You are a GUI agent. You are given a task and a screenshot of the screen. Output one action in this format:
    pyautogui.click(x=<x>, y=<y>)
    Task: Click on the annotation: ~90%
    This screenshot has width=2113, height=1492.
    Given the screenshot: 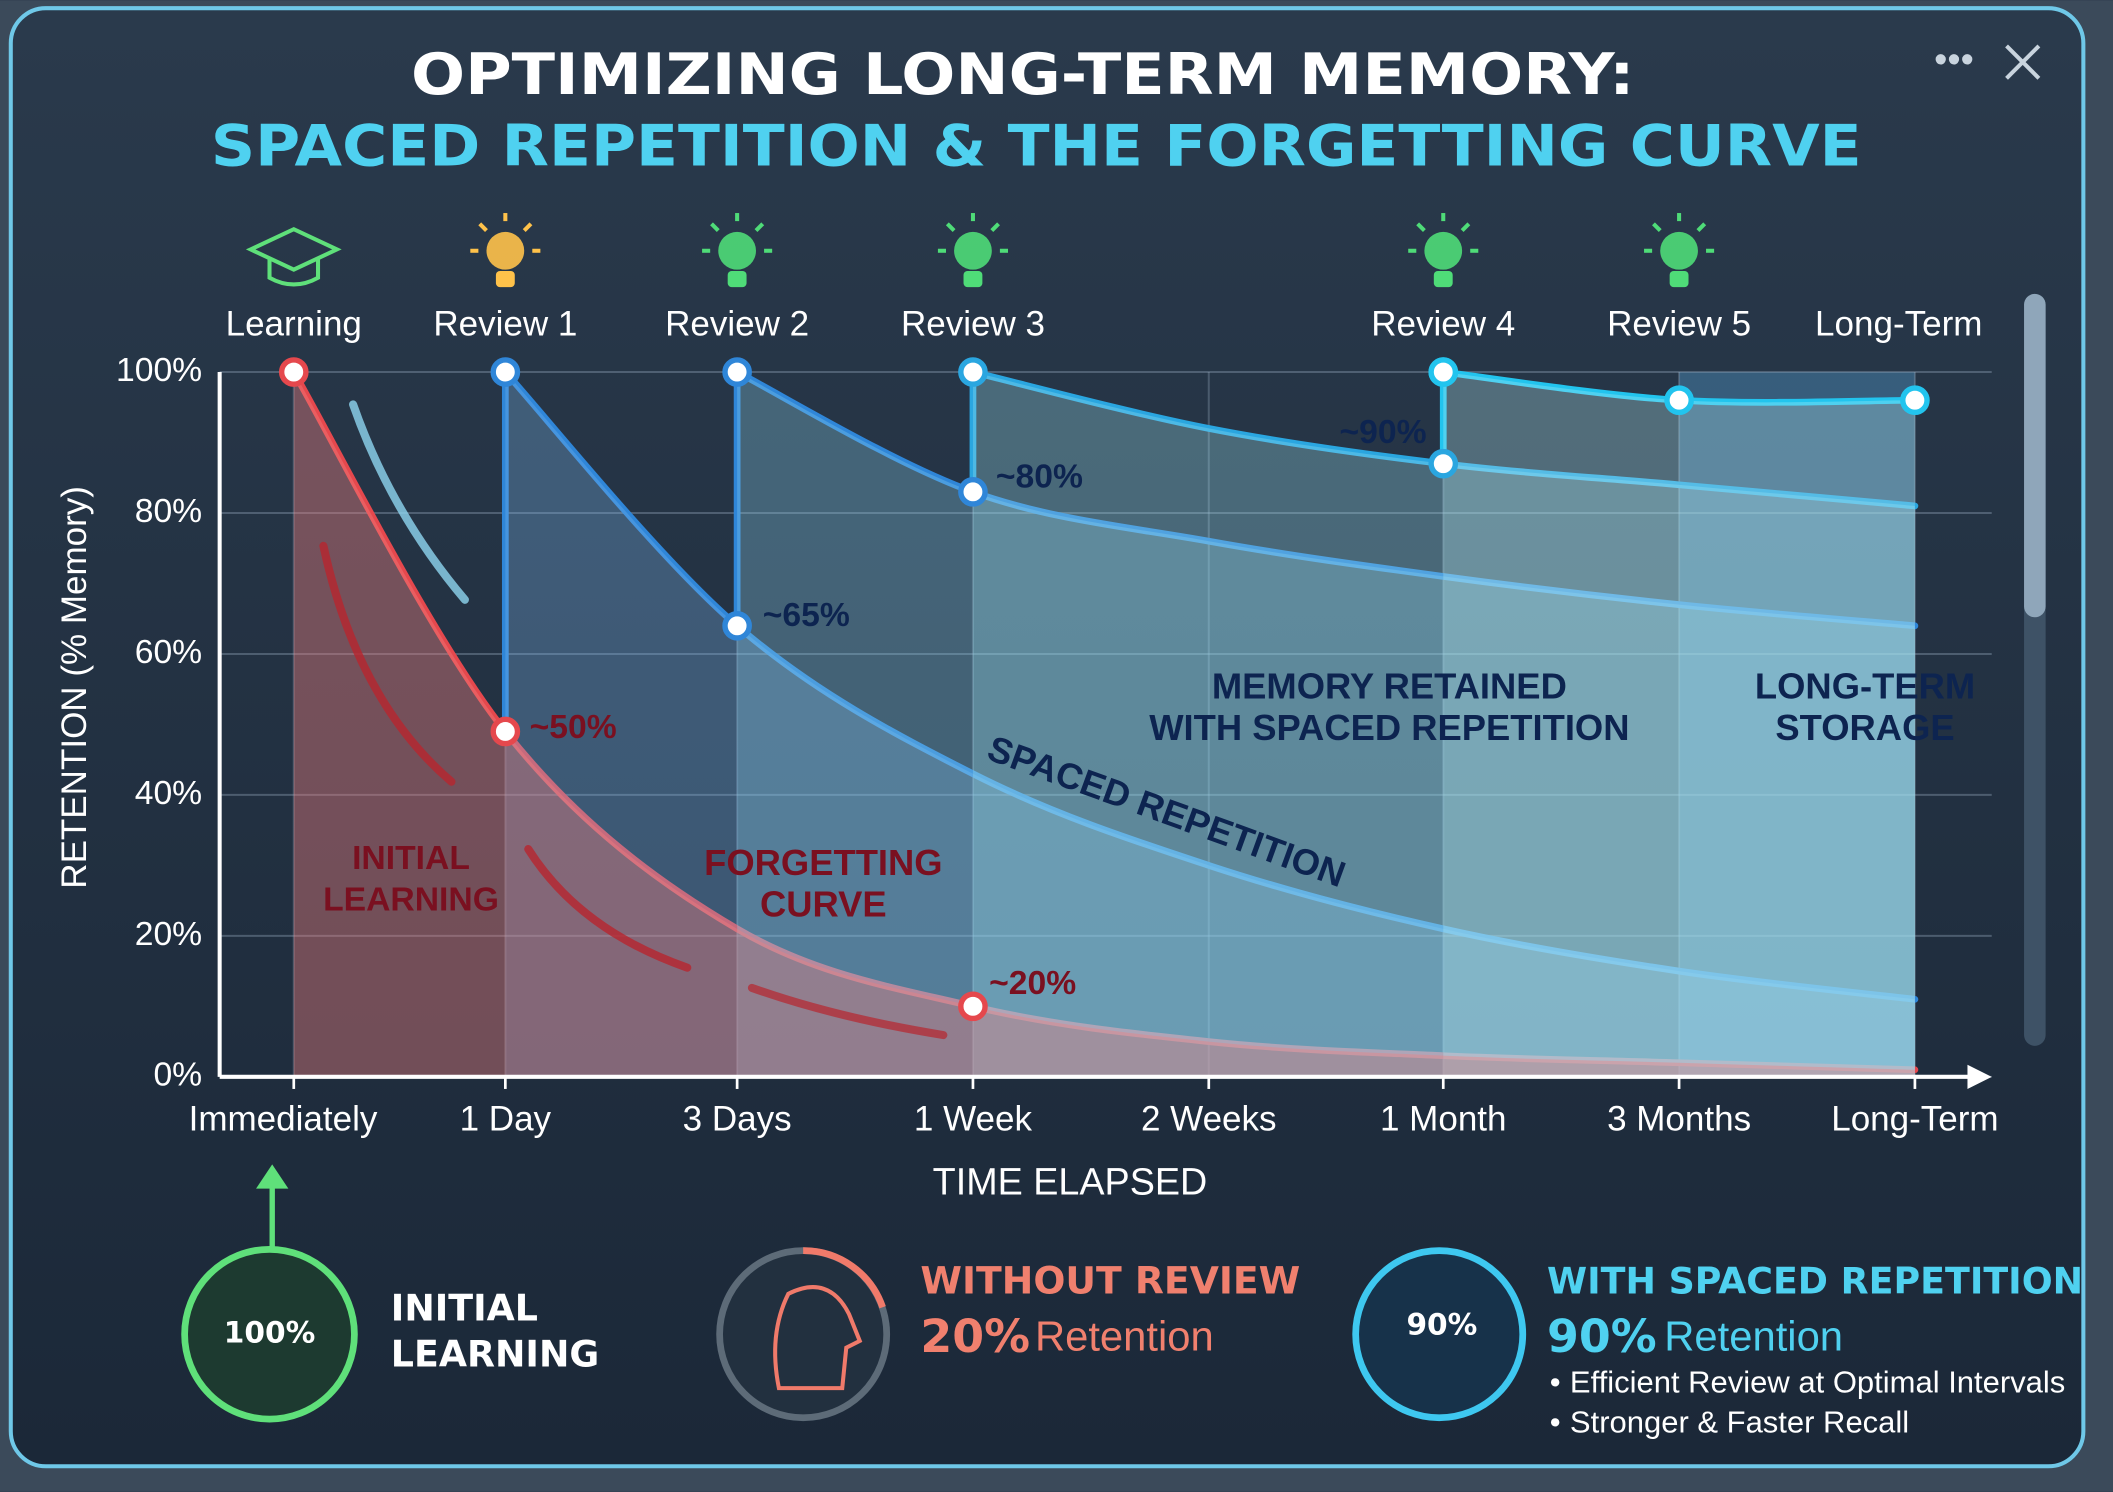 What is the action you would take?
    pyautogui.click(x=1382, y=432)
    